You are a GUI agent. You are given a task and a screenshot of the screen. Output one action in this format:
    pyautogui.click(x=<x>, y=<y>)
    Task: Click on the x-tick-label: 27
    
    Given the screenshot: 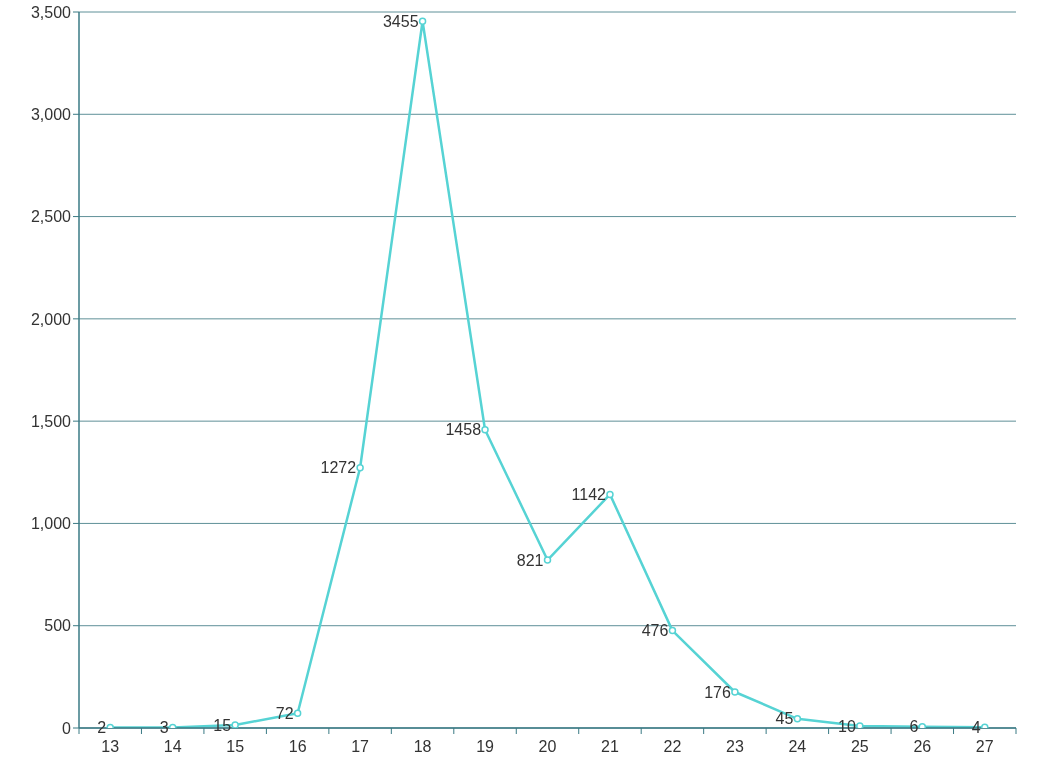 What is the action you would take?
    pyautogui.click(x=984, y=746)
    